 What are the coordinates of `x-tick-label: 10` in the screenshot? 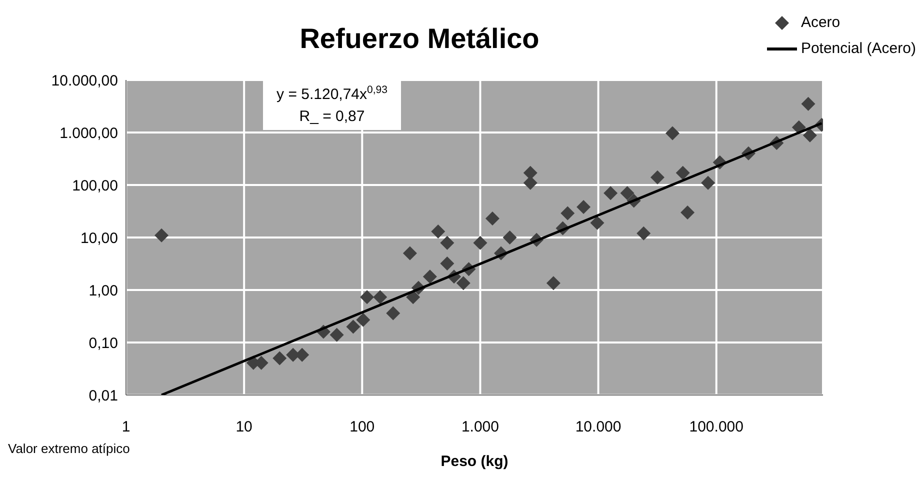 It's located at (244, 427).